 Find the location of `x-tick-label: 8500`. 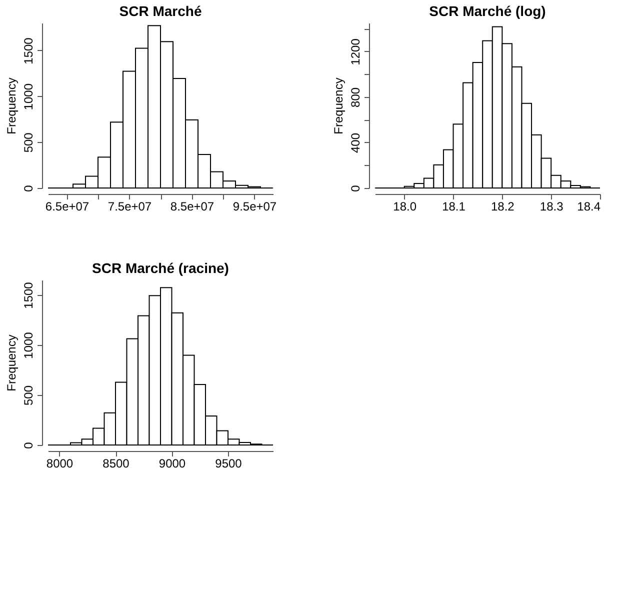

x-tick-label: 8500 is located at coordinates (116, 463).